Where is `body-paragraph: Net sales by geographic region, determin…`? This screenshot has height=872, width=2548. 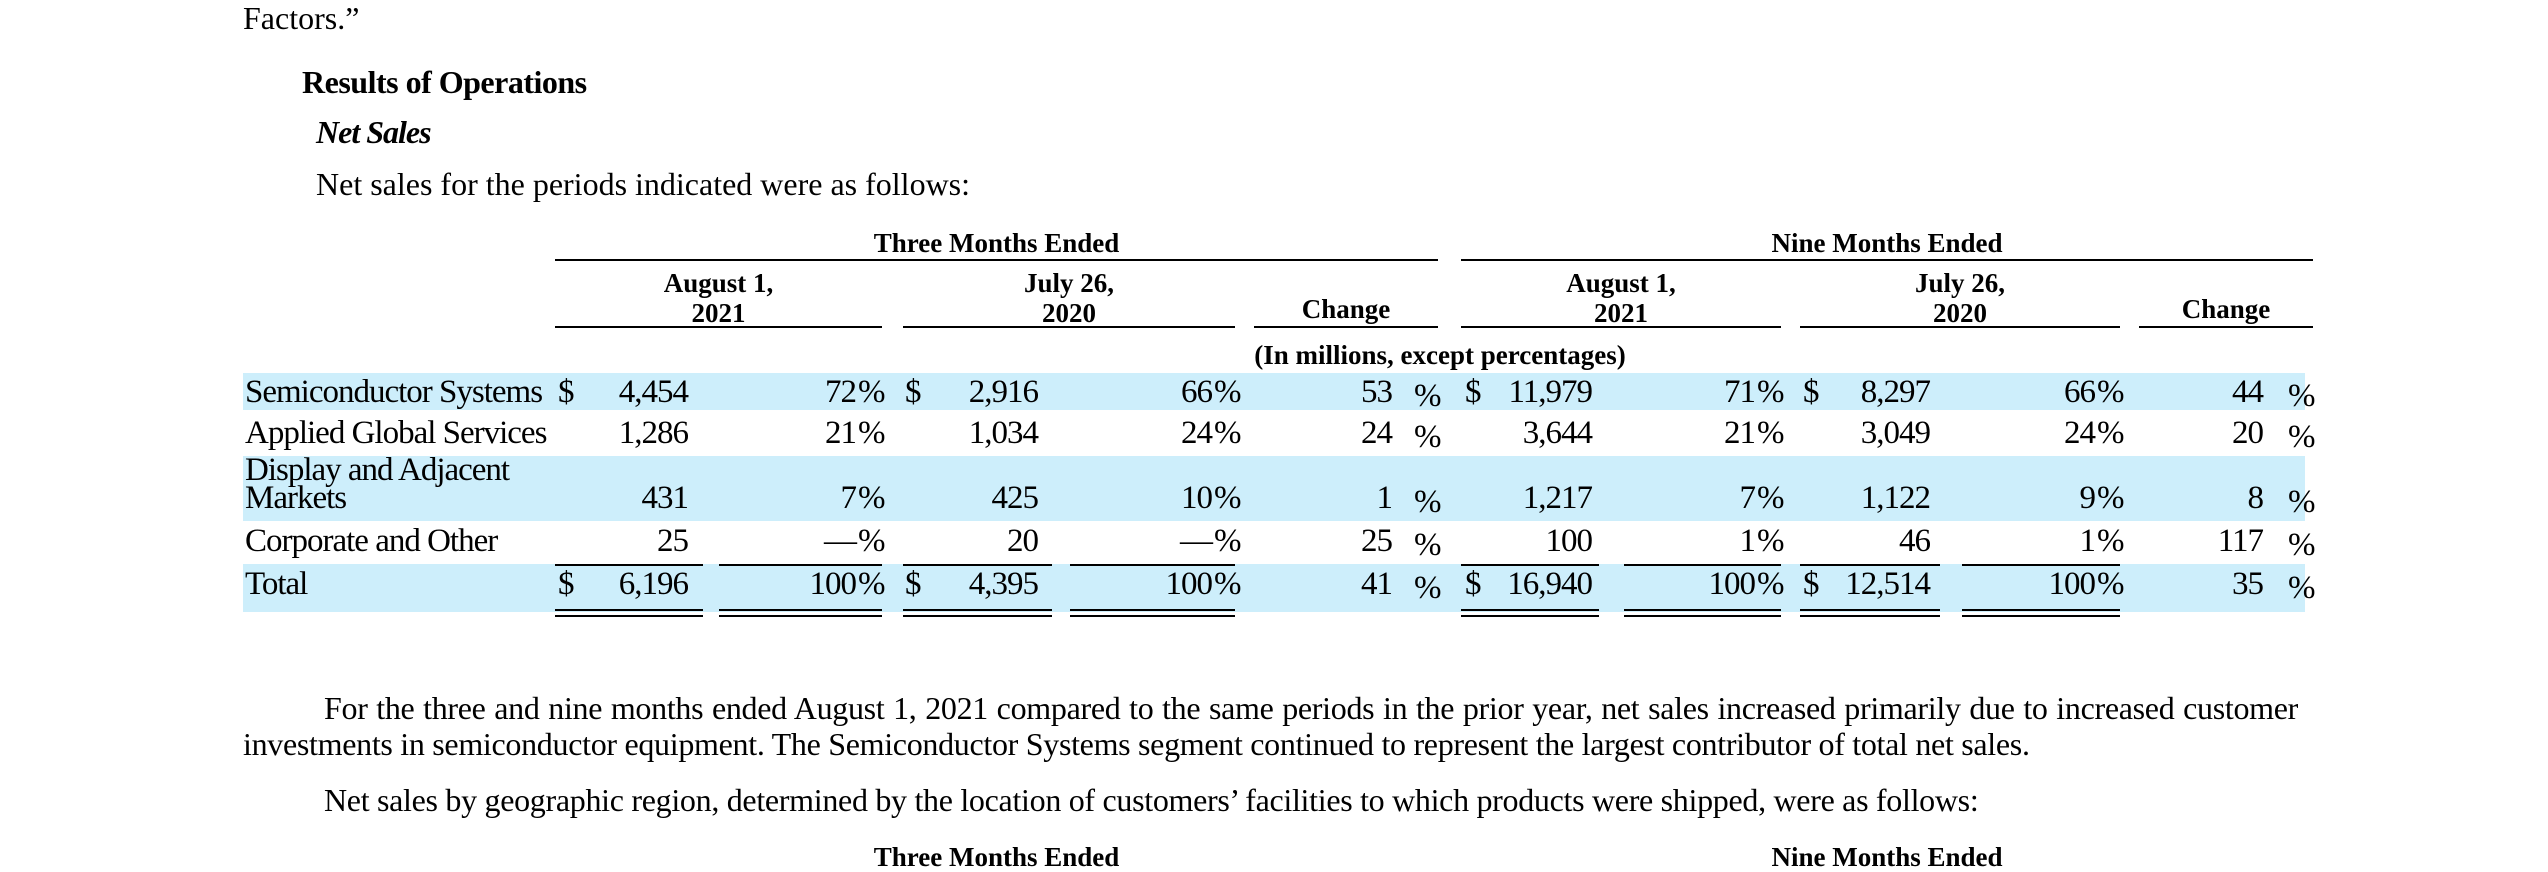
body-paragraph: Net sales by geographic region, determin… is located at coordinates (1151, 800).